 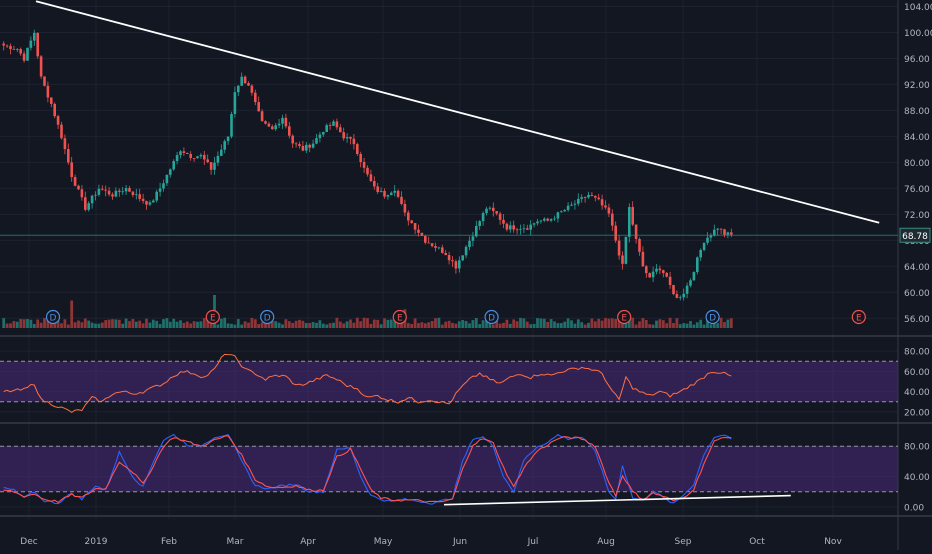 What do you see at coordinates (918, 8) in the screenshot?
I see `price-tick-label: 104.00` at bounding box center [918, 8].